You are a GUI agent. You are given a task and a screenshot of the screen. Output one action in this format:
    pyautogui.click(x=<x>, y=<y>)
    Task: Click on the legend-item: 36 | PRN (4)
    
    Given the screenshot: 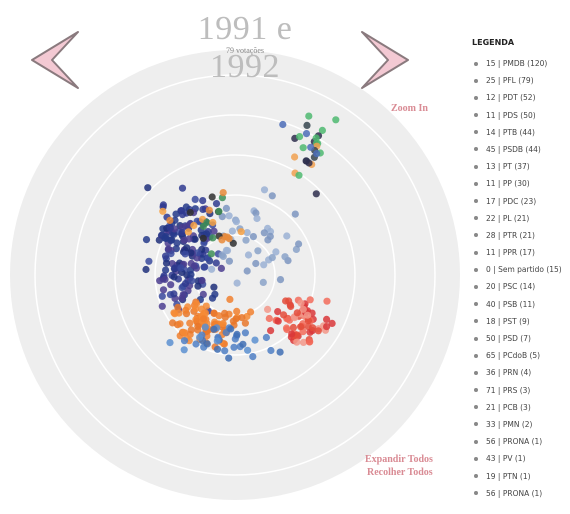 What is the action you would take?
    pyautogui.click(x=516, y=372)
    